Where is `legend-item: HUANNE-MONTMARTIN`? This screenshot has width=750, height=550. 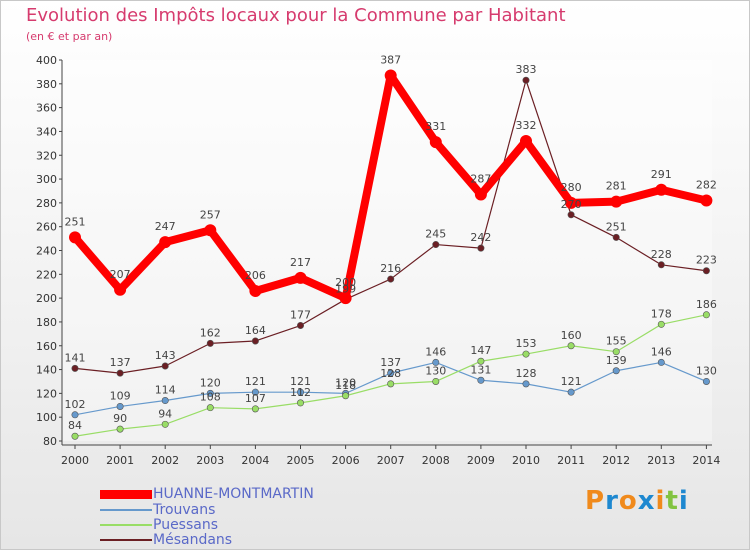 legend-item: HUANNE-MONTMARTIN is located at coordinates (207, 494).